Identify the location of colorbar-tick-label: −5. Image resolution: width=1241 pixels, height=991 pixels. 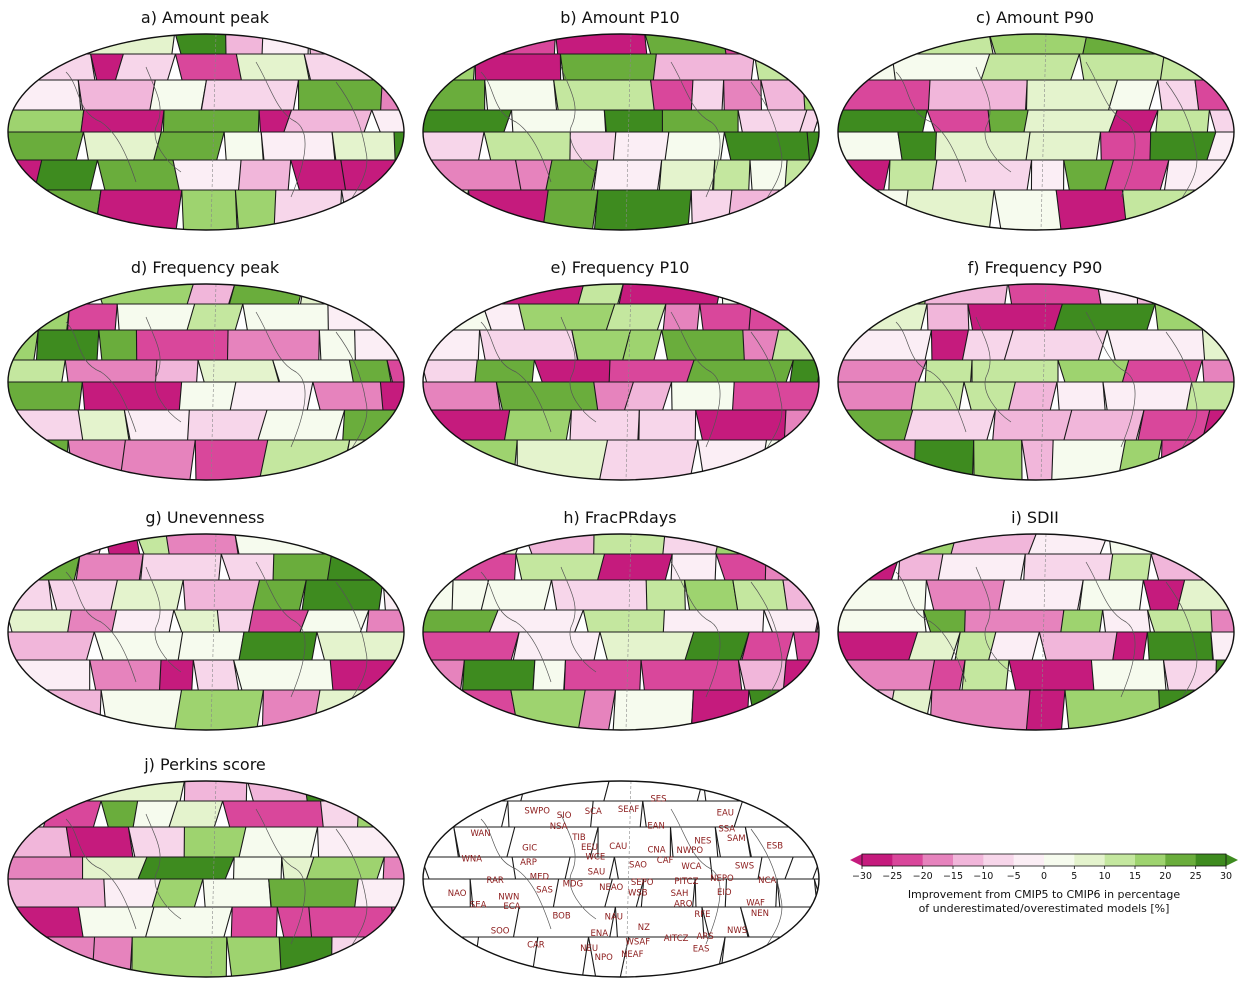
(1014, 876).